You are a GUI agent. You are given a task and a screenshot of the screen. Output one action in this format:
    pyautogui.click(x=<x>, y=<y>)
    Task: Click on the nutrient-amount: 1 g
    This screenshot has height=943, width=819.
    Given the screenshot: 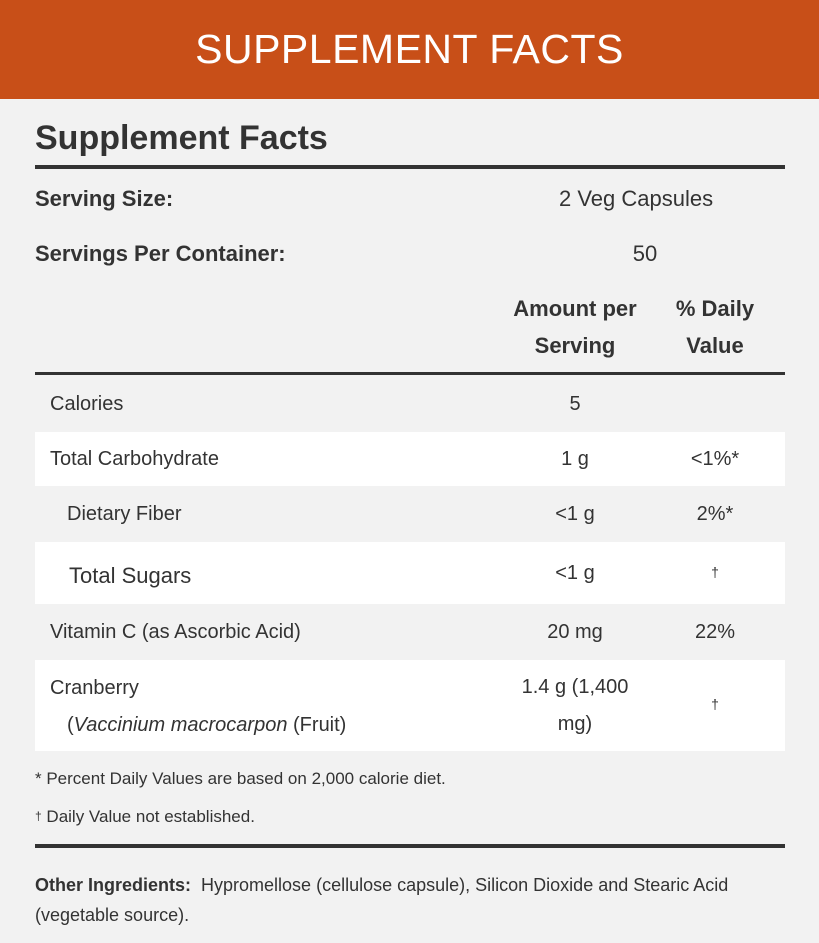 What is the action you would take?
    pyautogui.click(x=575, y=459)
    